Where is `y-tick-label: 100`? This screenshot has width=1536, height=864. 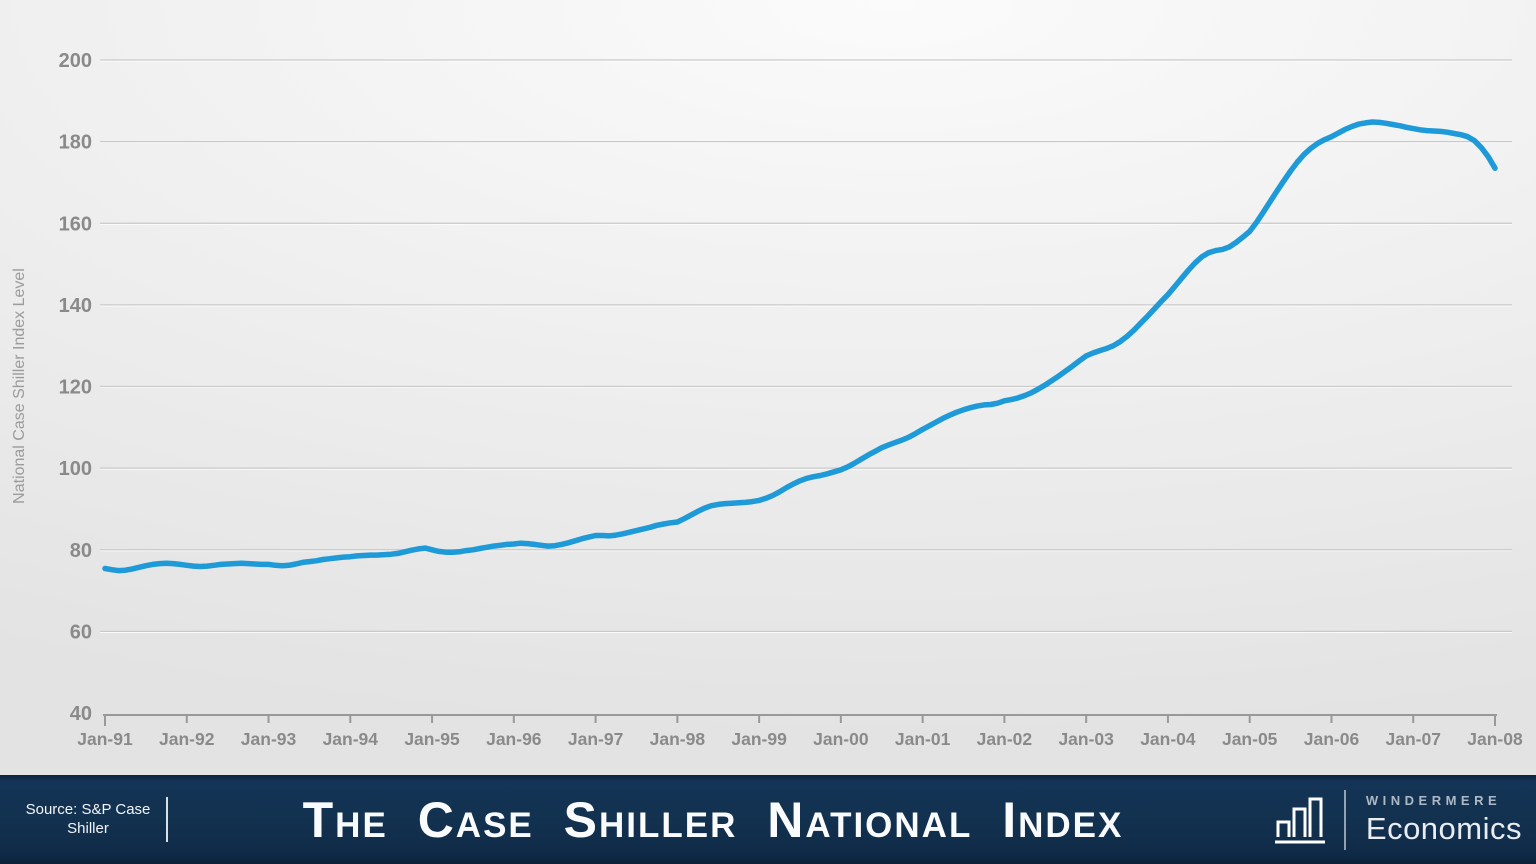
y-tick-label: 100 is located at coordinates (75, 469).